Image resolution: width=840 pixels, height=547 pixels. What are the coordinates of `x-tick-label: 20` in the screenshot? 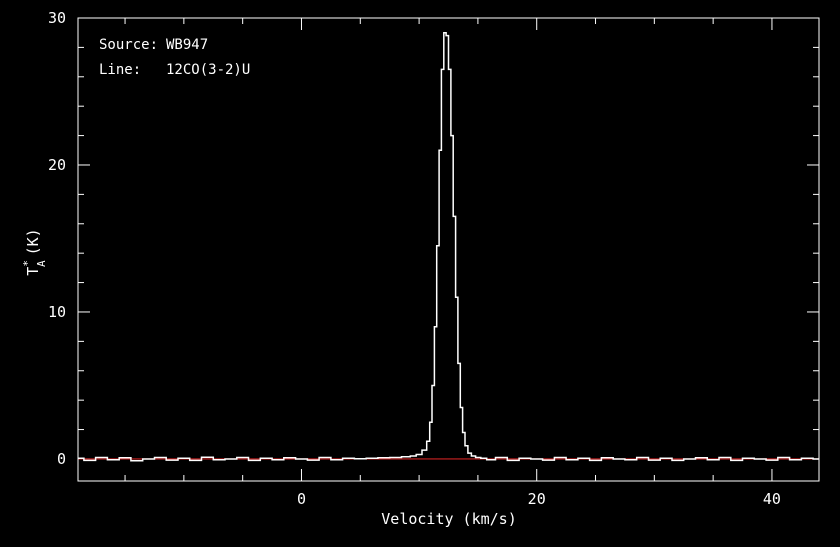 It's located at (537, 499).